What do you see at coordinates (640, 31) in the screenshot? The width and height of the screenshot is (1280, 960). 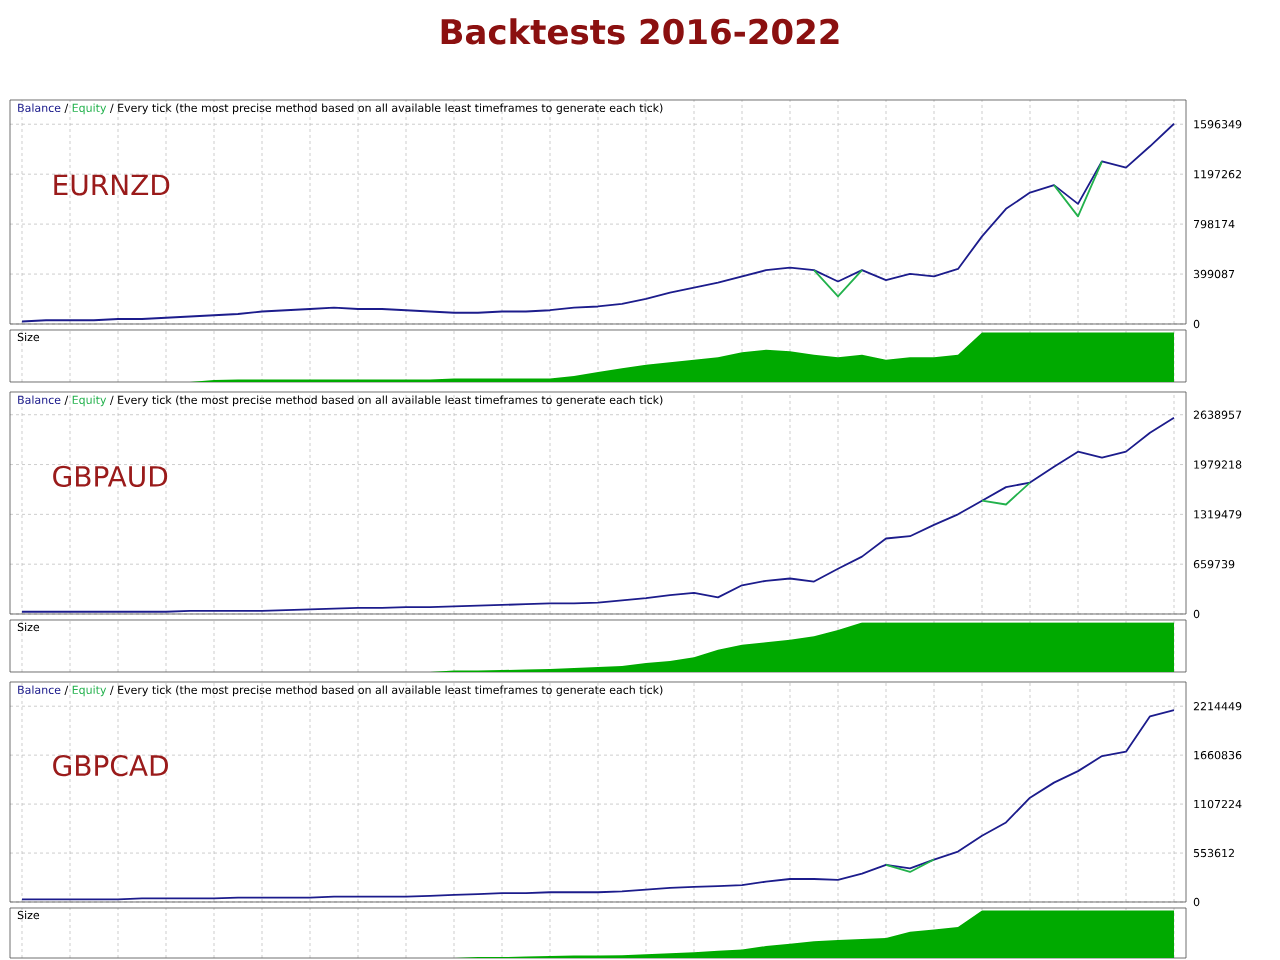 I see `chart-title: Backtests 2016-2022` at bounding box center [640, 31].